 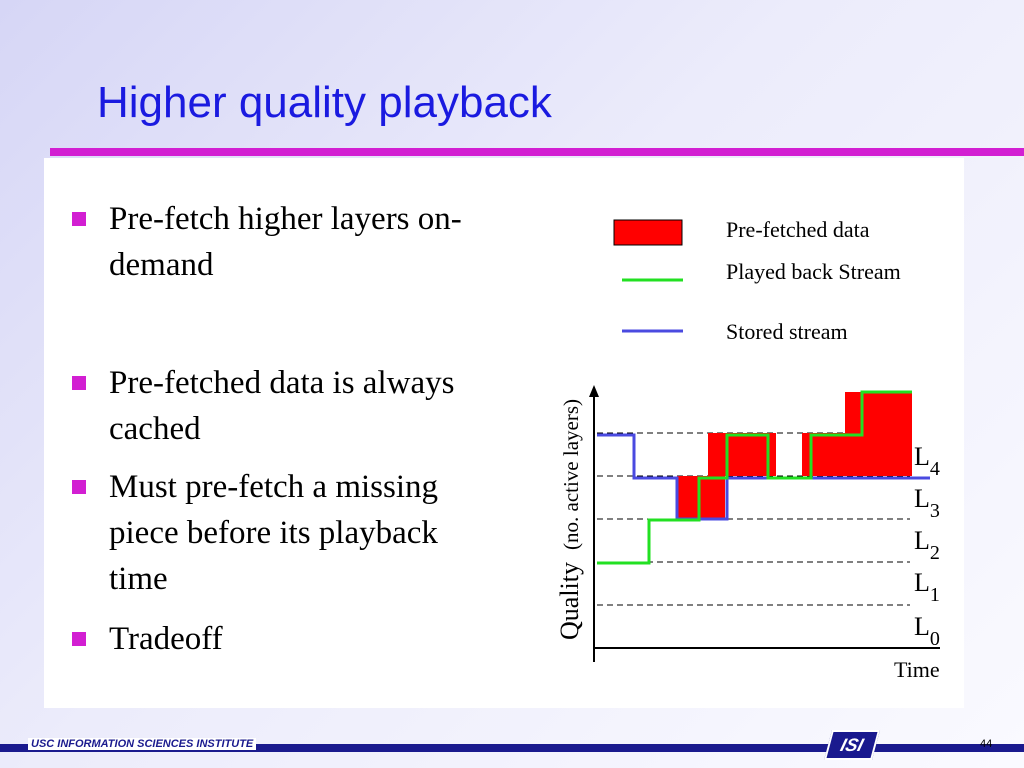 What do you see at coordinates (512, 748) in the screenshot?
I see `footer-rule` at bounding box center [512, 748].